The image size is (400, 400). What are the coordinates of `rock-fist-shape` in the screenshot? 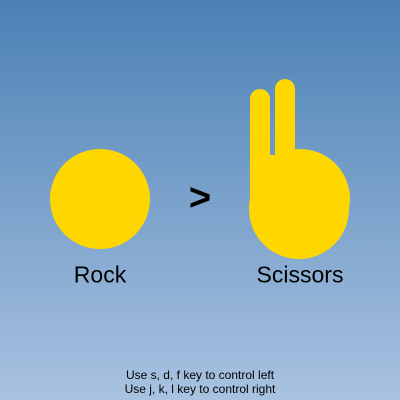 It's located at (100, 199).